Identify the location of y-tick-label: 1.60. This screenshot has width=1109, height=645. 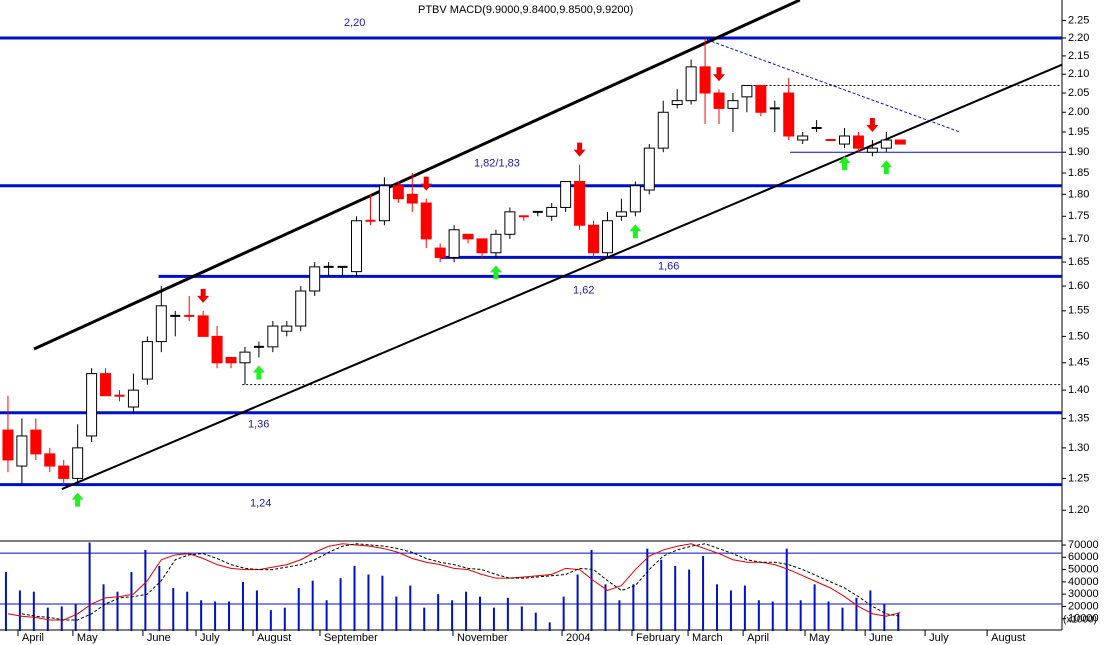
(1078, 286).